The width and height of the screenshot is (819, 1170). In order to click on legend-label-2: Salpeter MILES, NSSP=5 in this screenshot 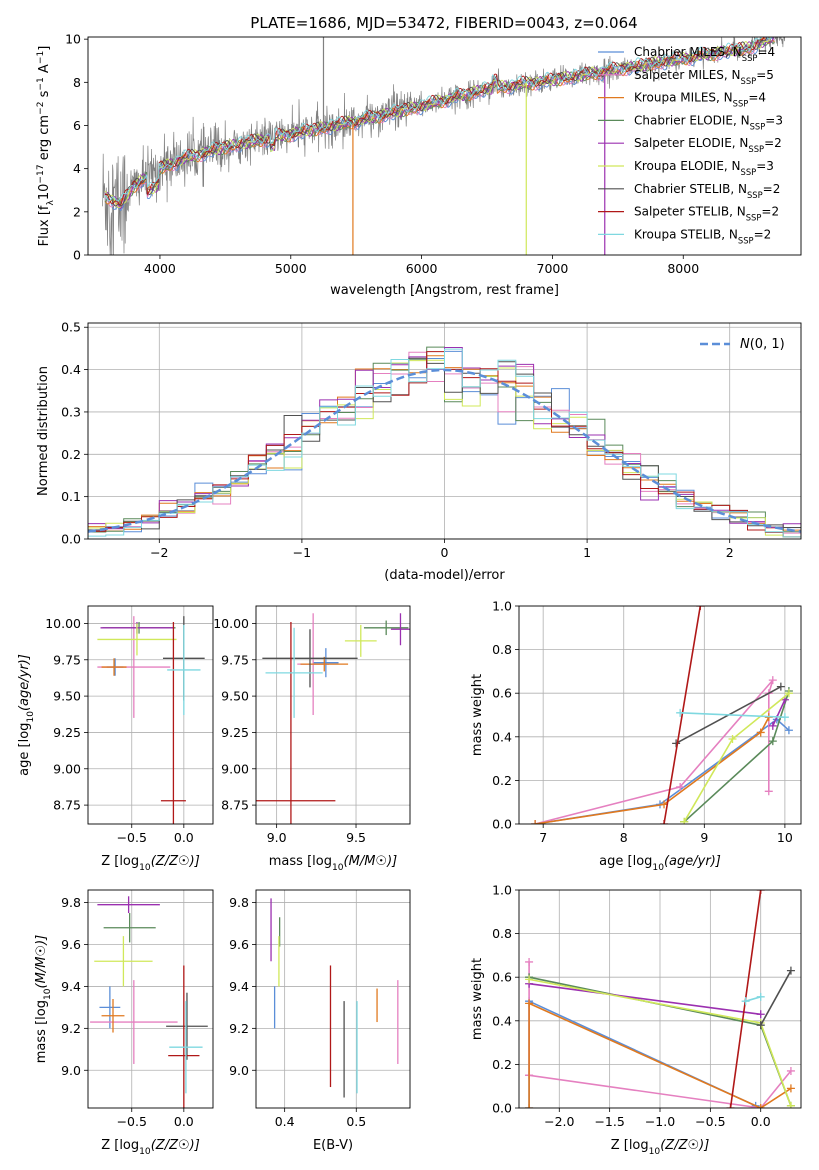, I will do `click(704, 77)`.